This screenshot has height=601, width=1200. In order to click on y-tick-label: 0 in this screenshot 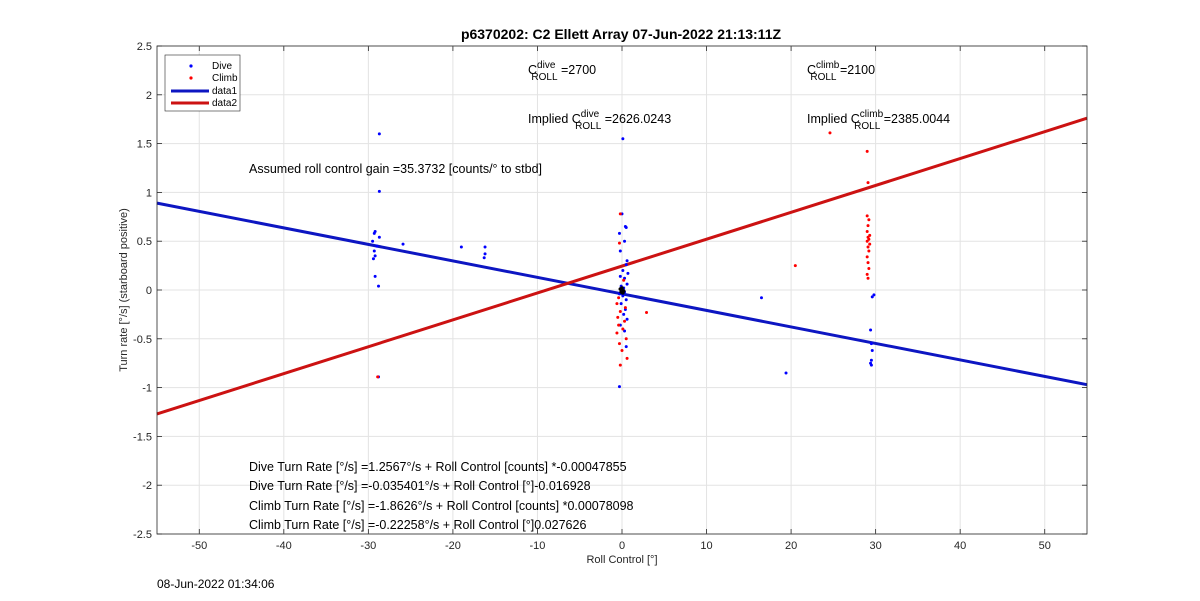, I will do `click(149, 291)`.